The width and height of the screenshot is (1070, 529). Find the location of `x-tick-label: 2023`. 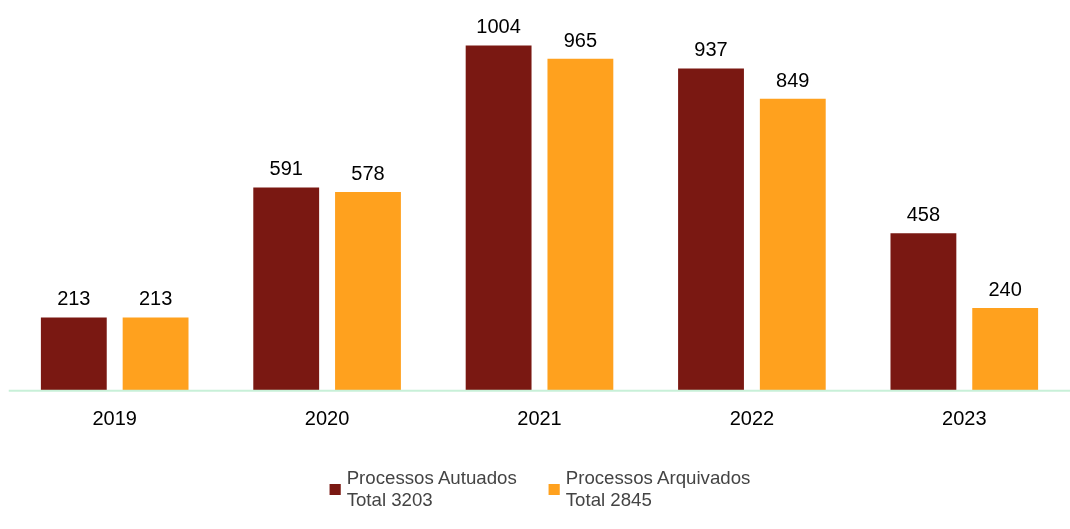

x-tick-label: 2023 is located at coordinates (964, 417).